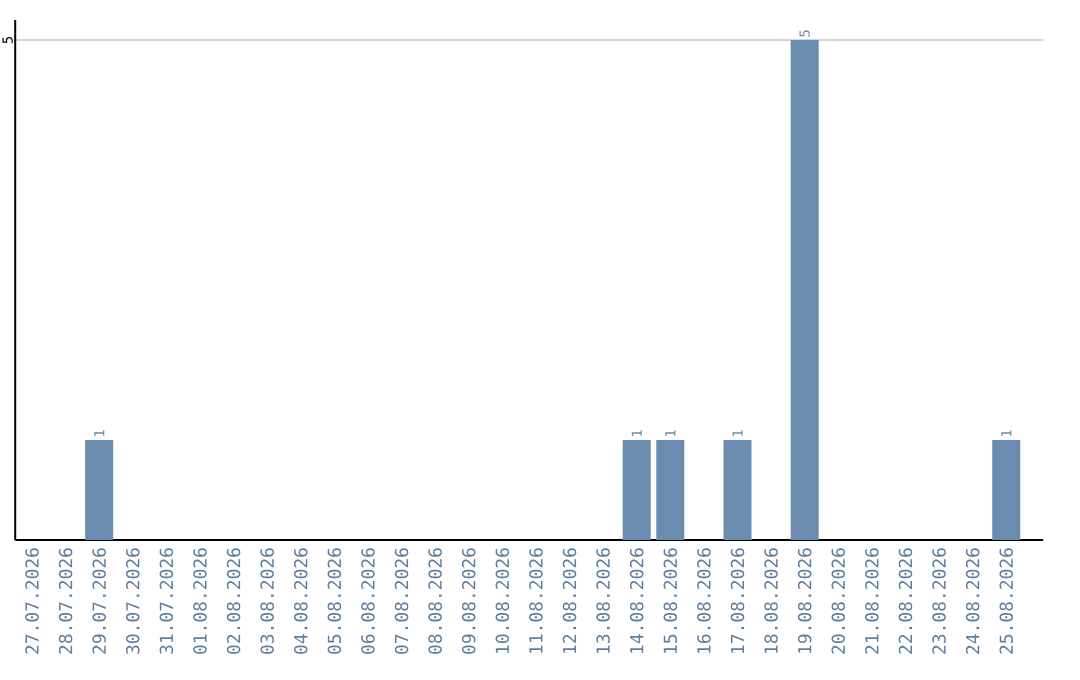 This screenshot has width=1080, height=680. What do you see at coordinates (32, 601) in the screenshot?
I see `x-tick-label: 27.07.2026` at bounding box center [32, 601].